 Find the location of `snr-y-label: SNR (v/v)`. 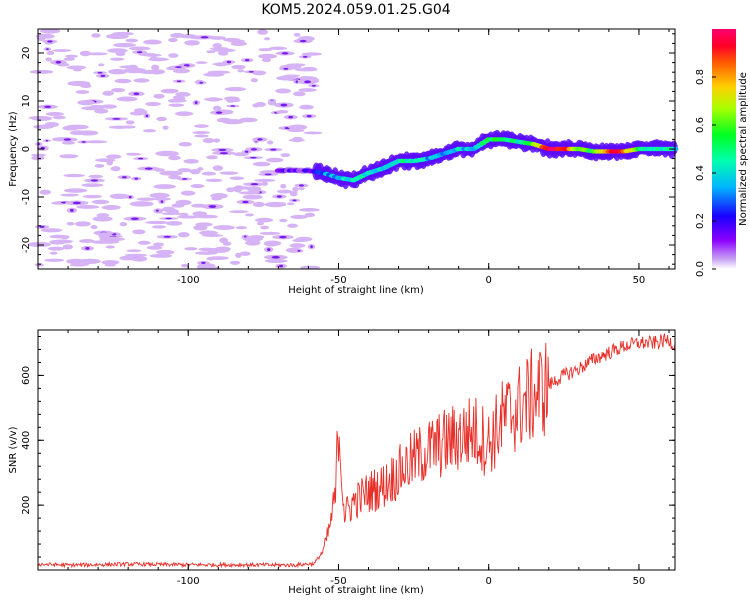

snr-y-label: SNR (v/v) is located at coordinates (13, 449).